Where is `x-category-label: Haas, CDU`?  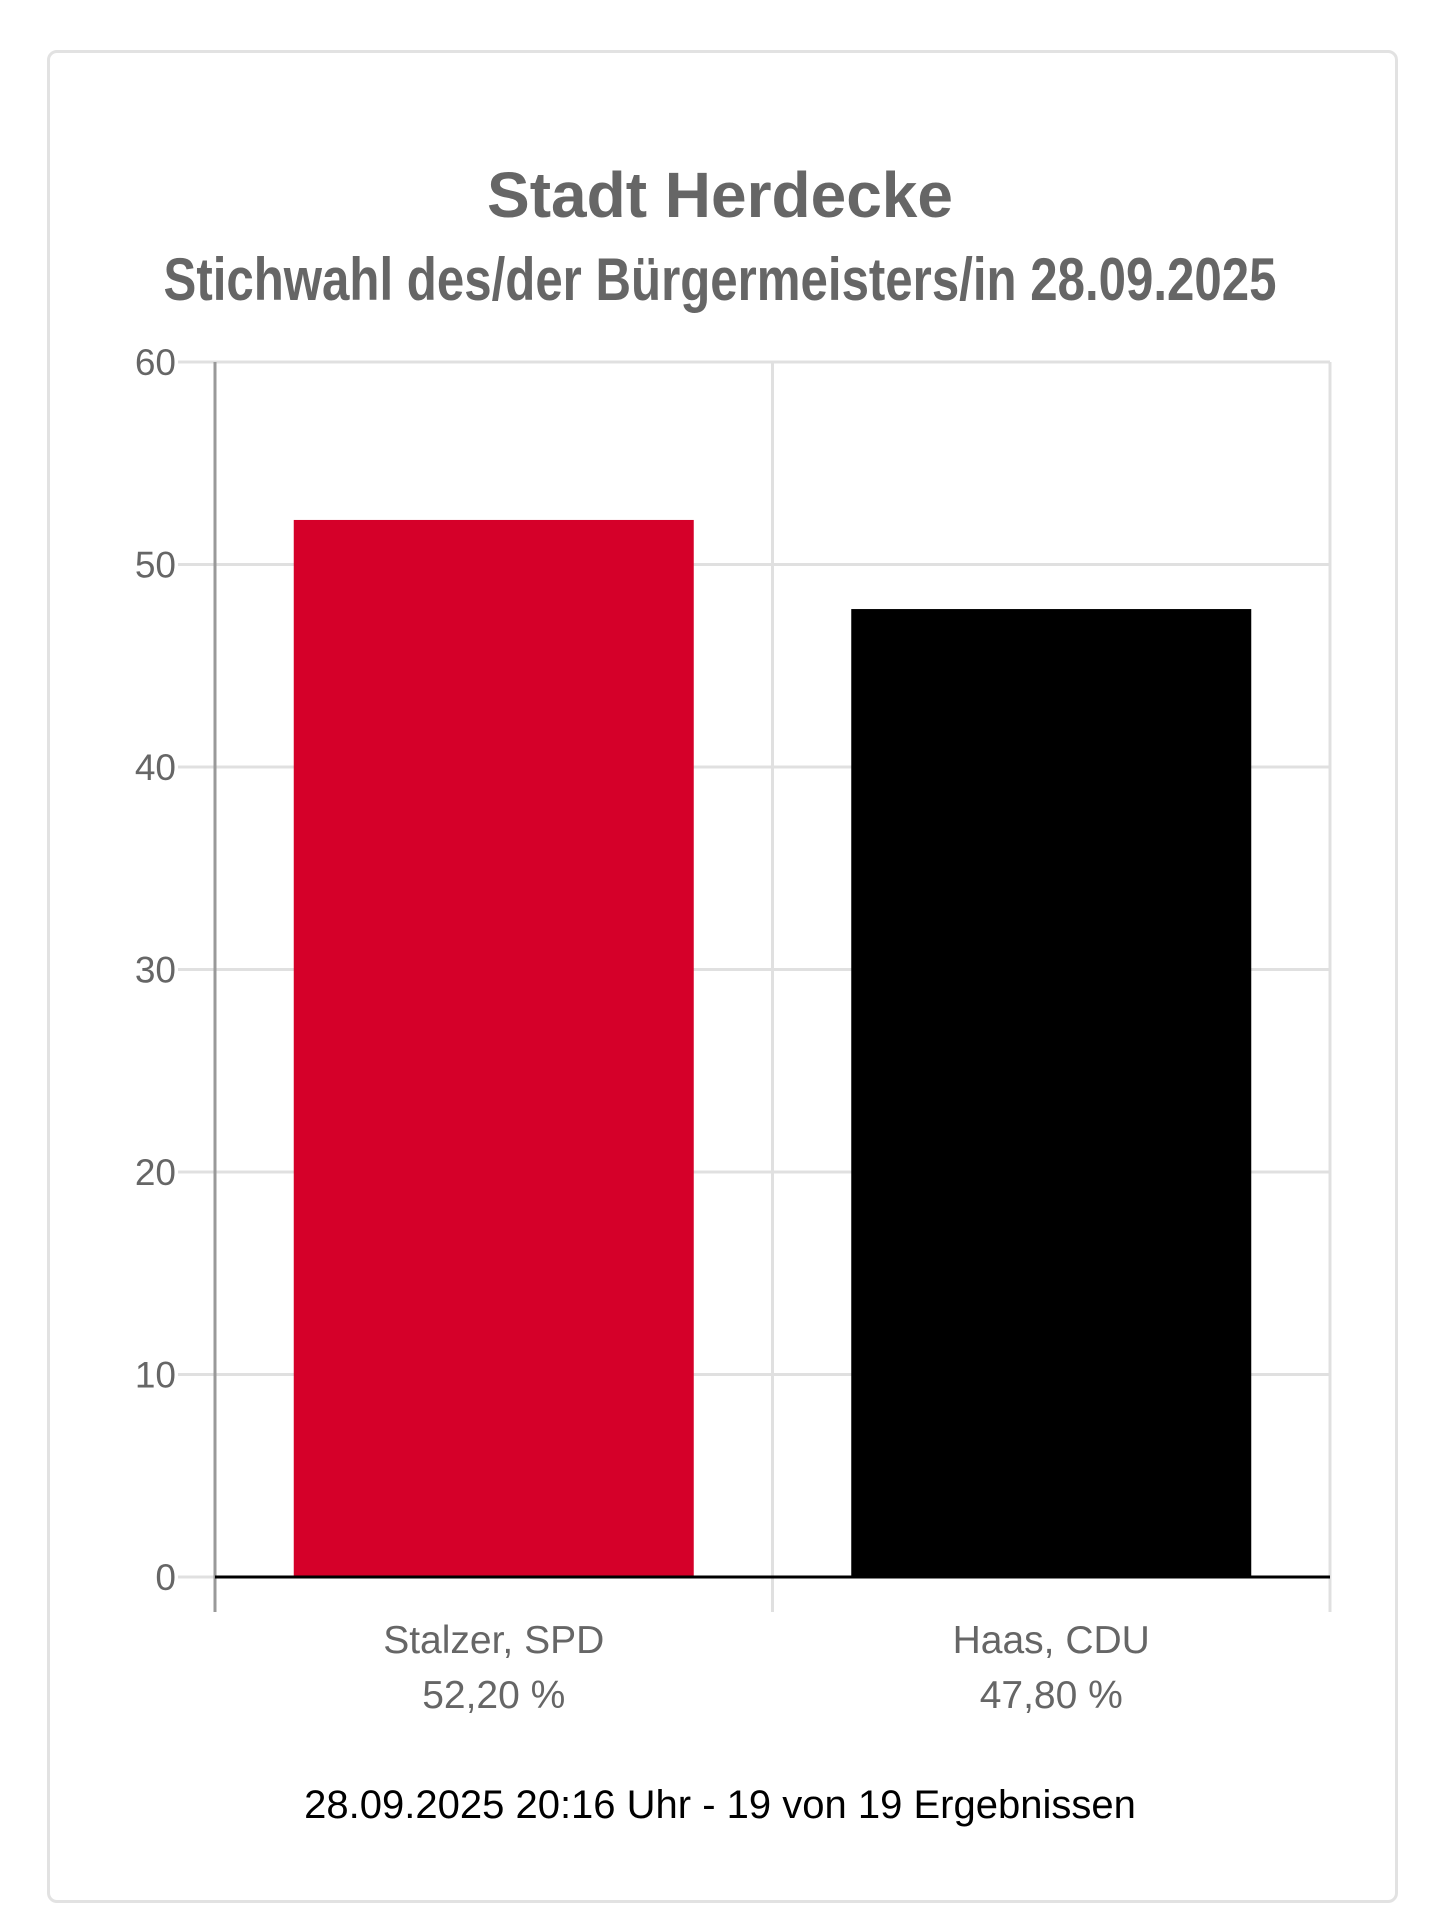
x-category-label: Haas, CDU is located at coordinates (1051, 1640).